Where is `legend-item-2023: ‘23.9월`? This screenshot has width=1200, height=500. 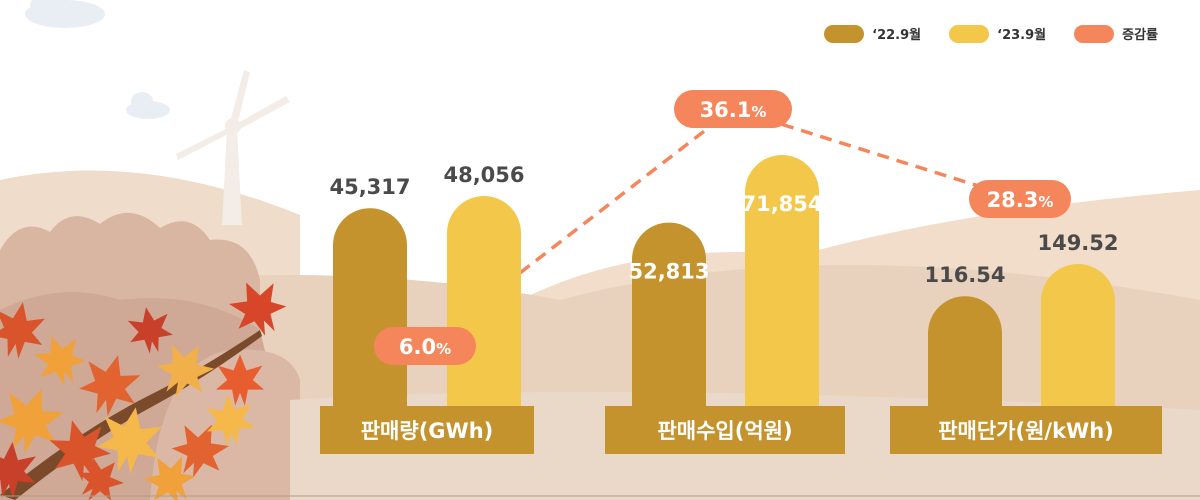
legend-item-2023: ‘23.9월 is located at coordinates (997, 33).